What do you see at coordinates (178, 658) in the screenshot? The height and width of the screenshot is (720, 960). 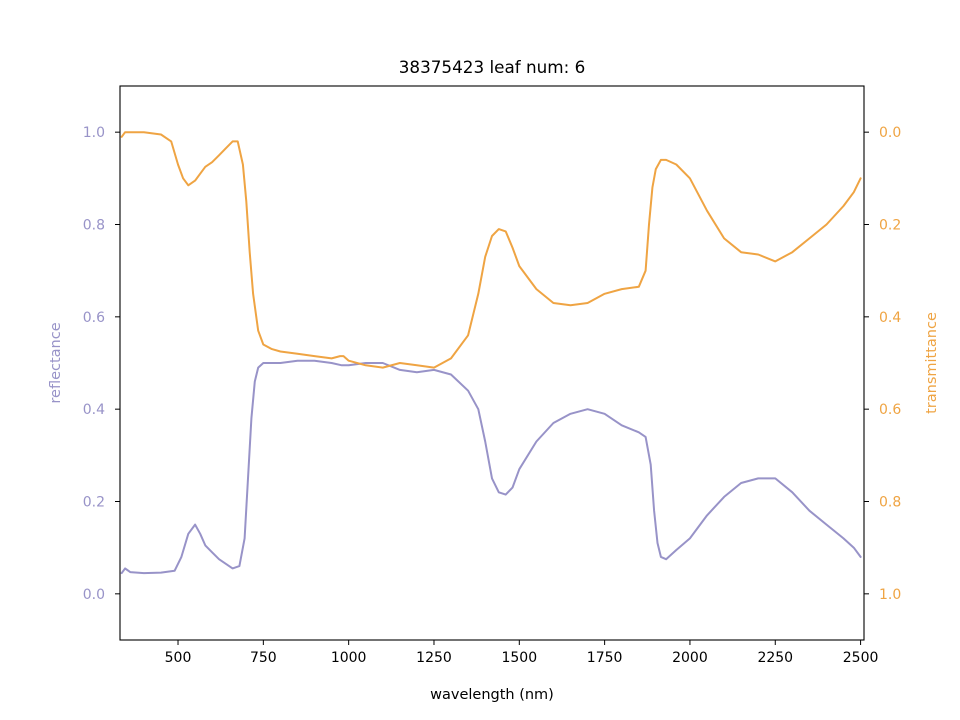 I see `x-tick-label: 500` at bounding box center [178, 658].